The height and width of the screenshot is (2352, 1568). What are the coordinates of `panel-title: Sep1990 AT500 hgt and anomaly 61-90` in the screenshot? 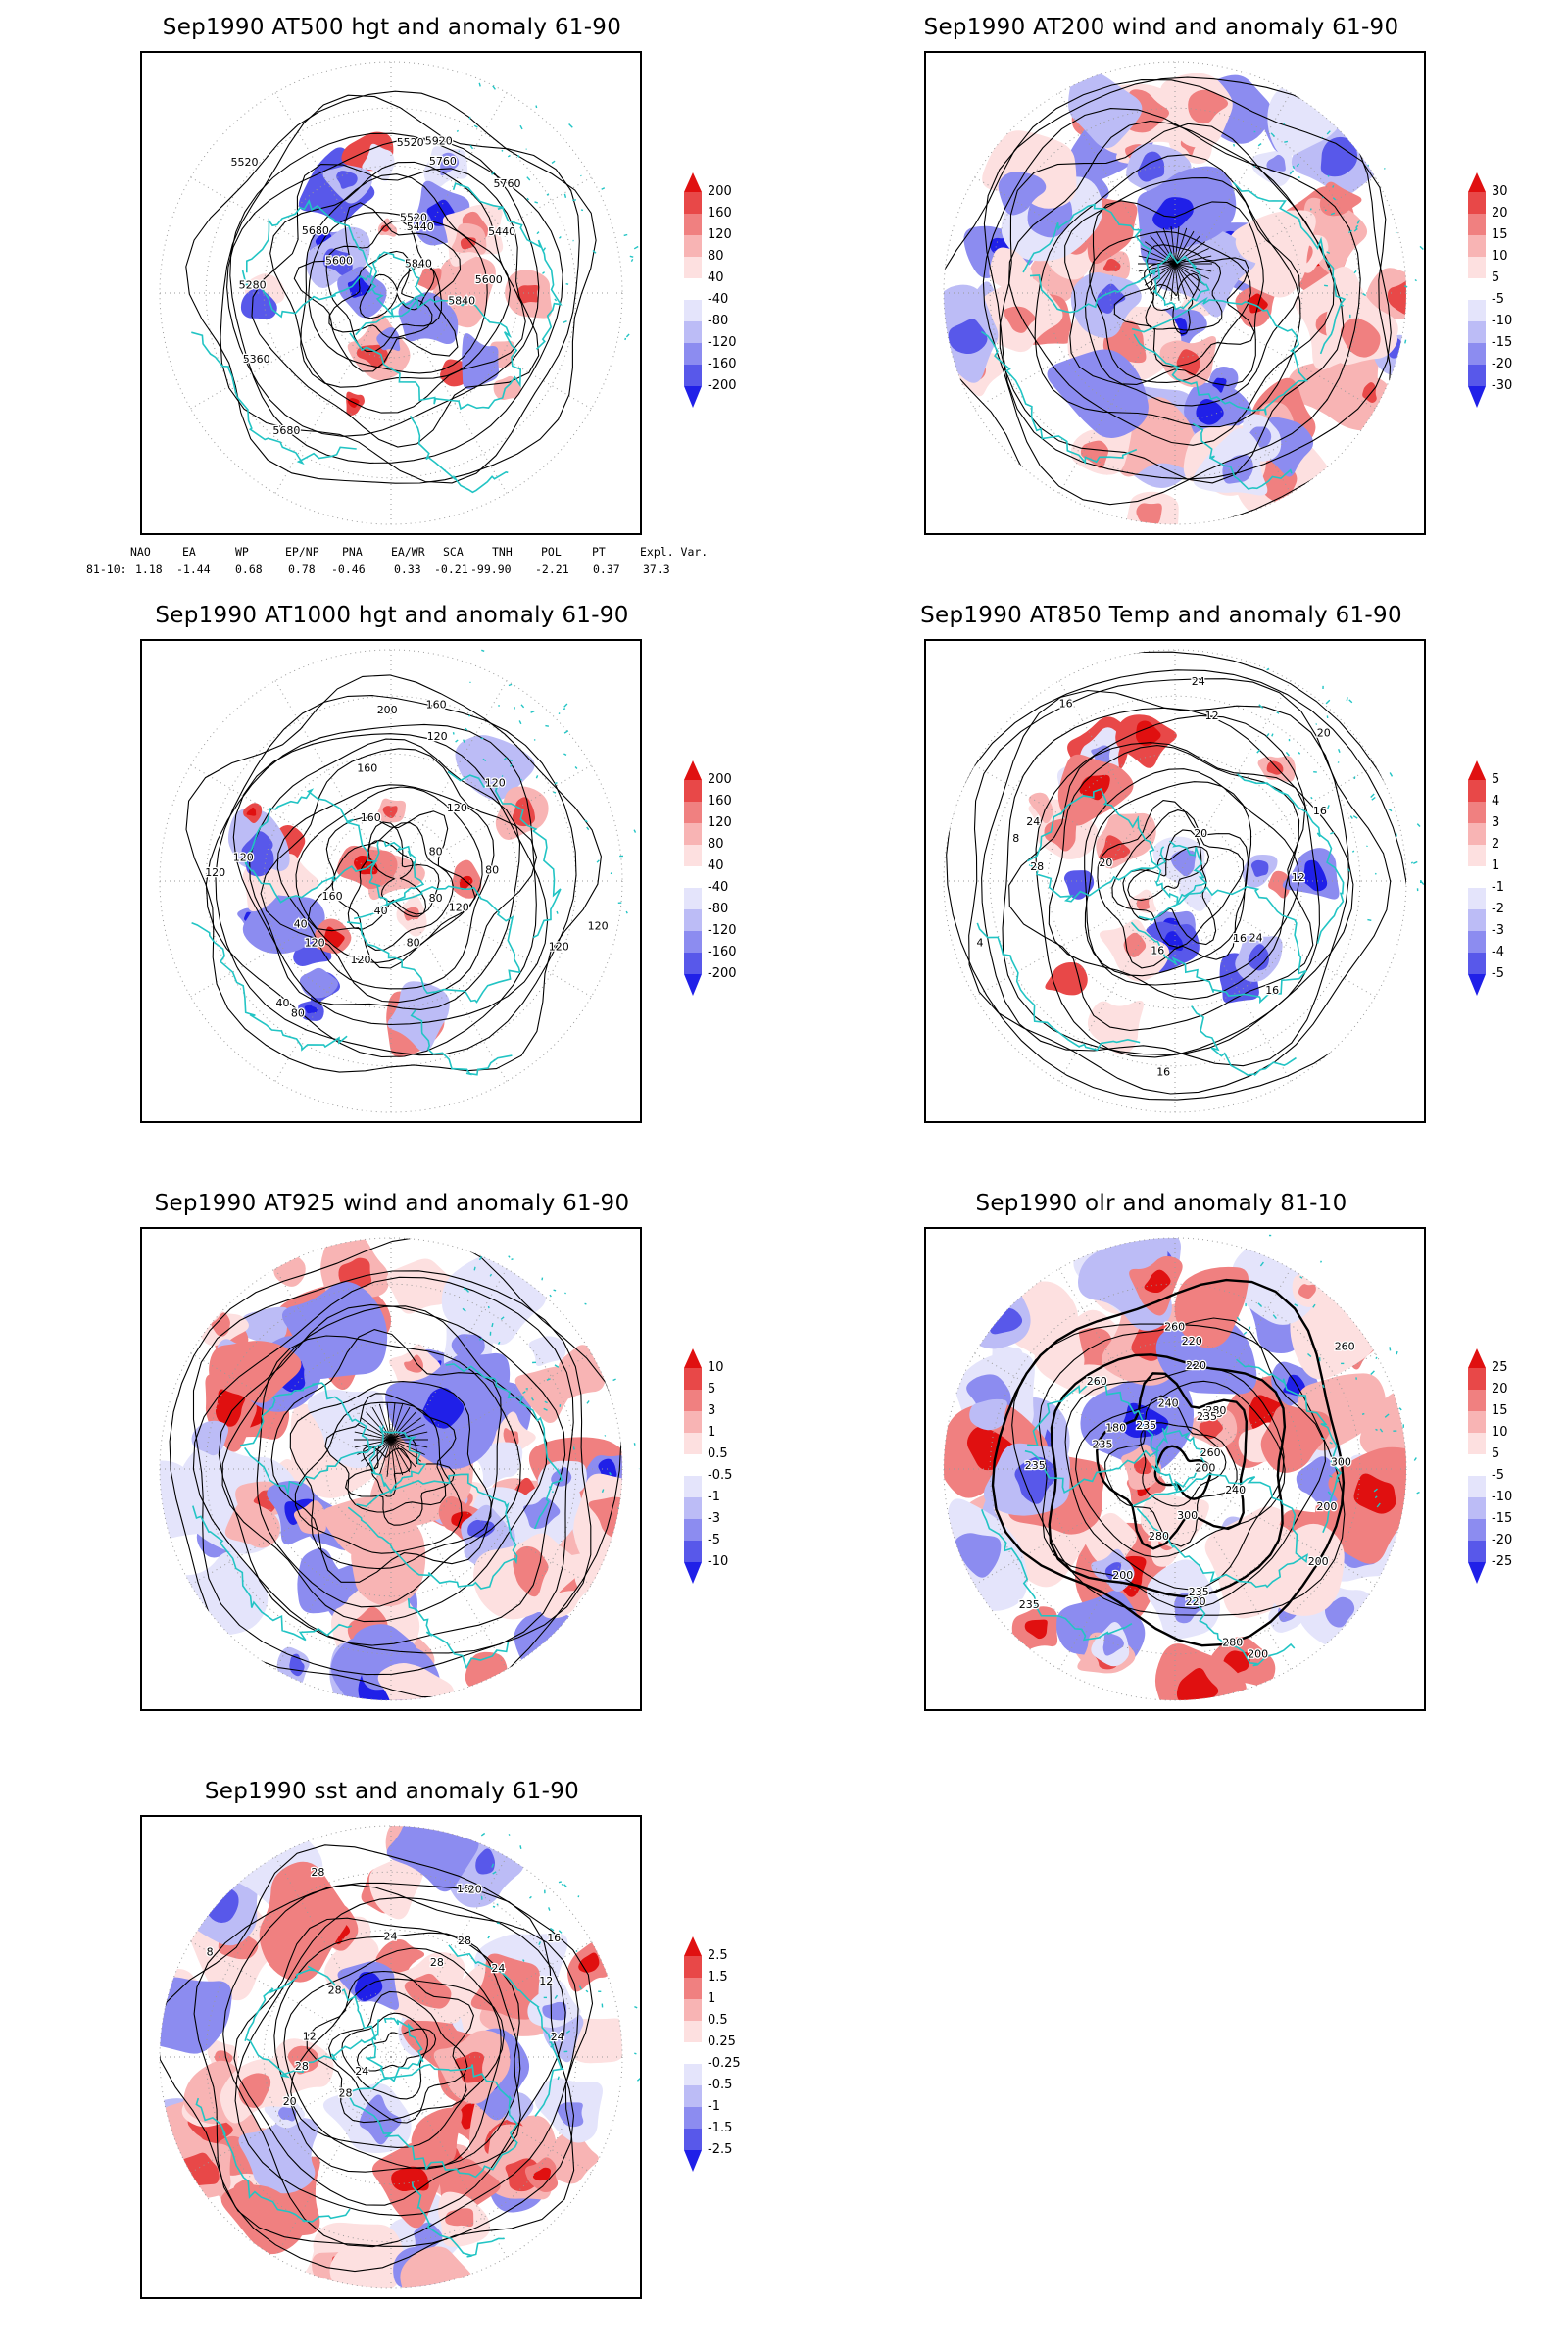 It's located at (392, 27).